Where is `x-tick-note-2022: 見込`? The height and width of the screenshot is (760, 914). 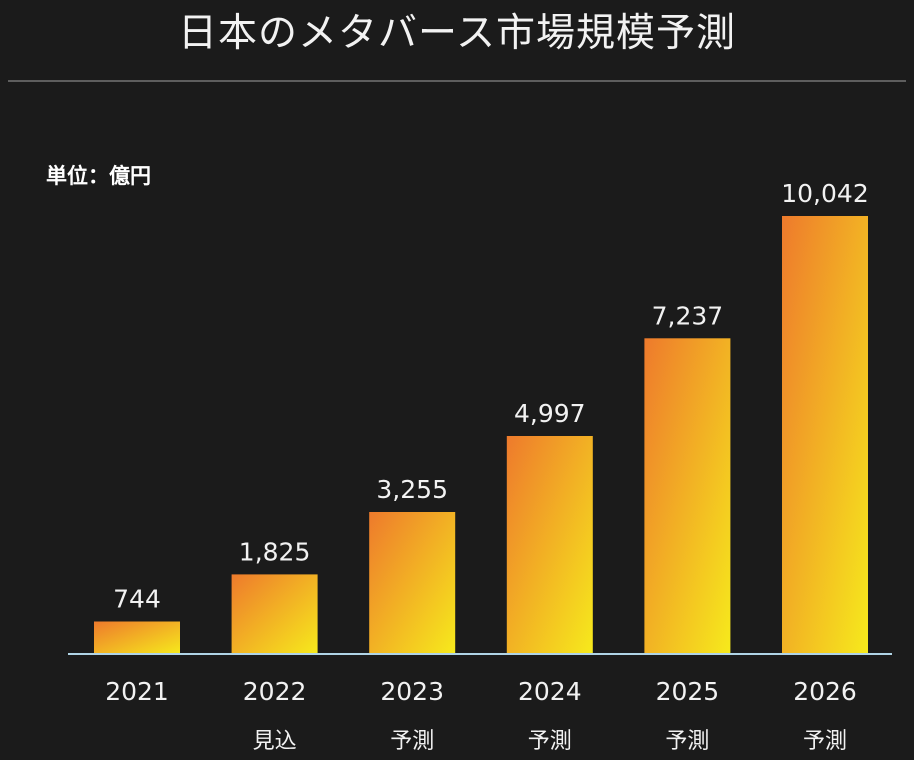
x-tick-note-2022: 見込 is located at coordinates (275, 741).